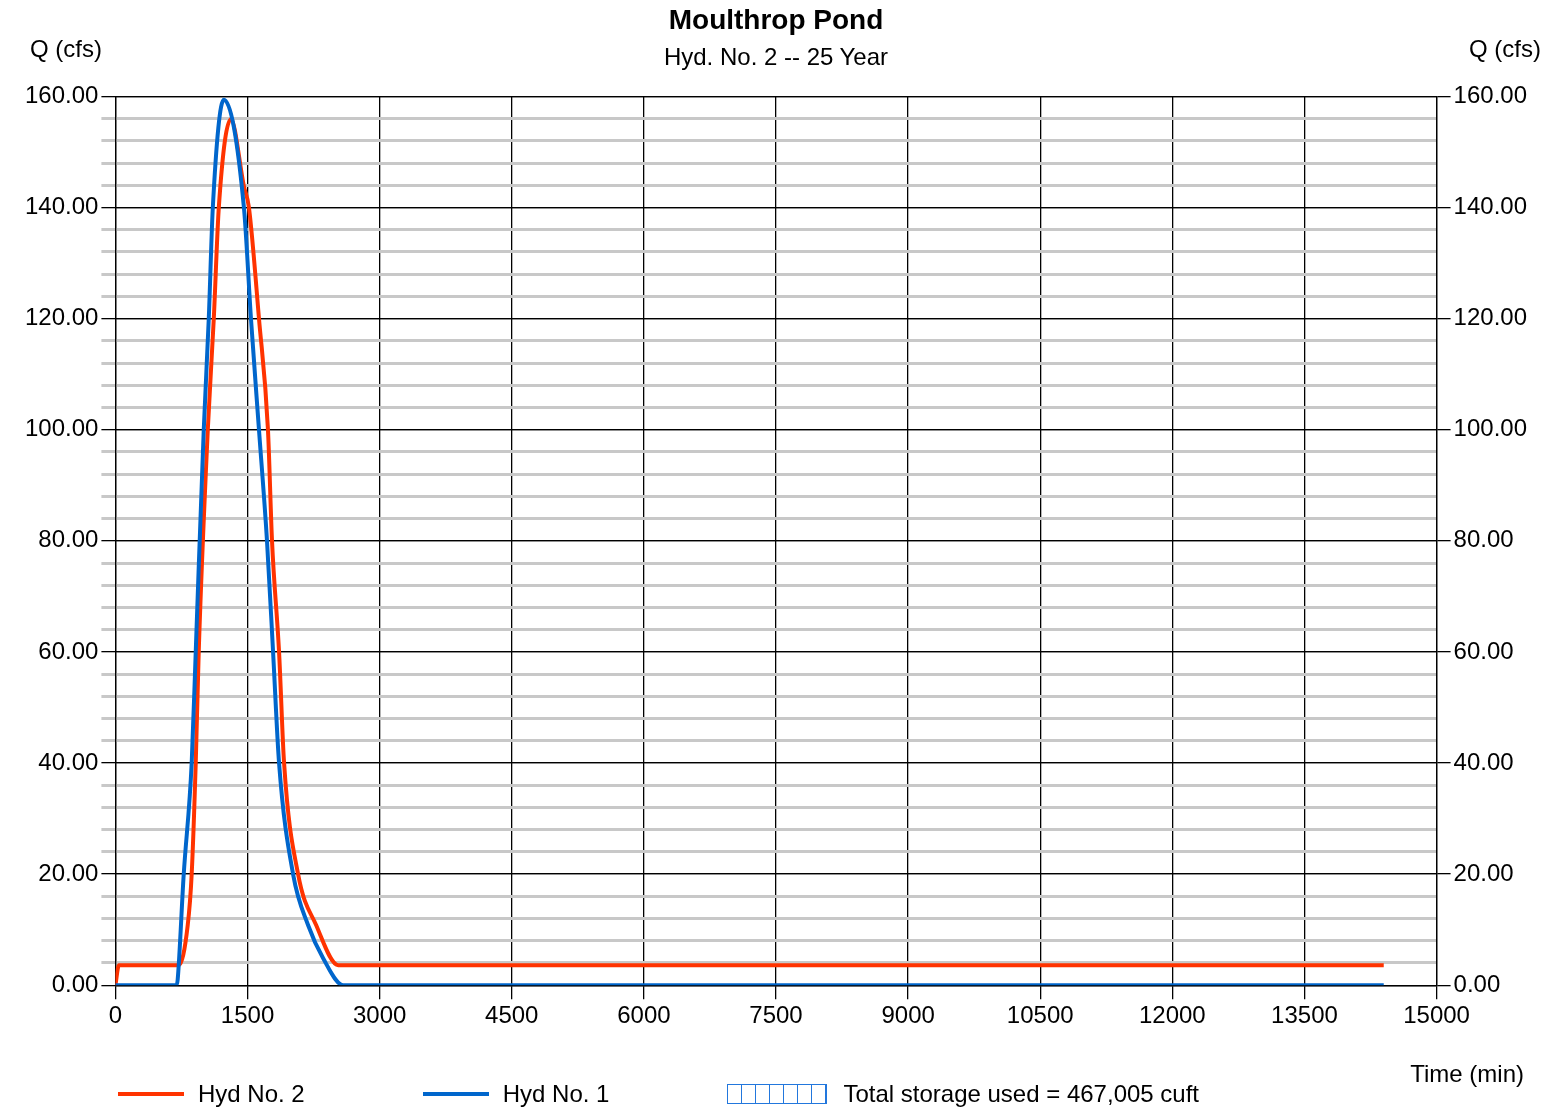 The width and height of the screenshot is (1552, 1112). I want to click on y-tick-label: 40.00, so click(68, 761).